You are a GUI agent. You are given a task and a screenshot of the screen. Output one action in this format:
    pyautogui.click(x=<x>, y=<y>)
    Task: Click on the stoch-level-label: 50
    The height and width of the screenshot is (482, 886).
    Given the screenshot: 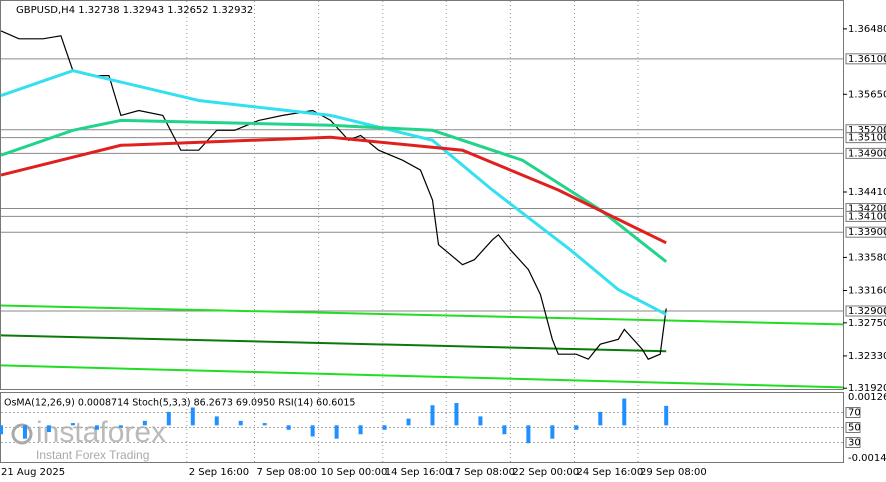 What is the action you would take?
    pyautogui.click(x=854, y=428)
    